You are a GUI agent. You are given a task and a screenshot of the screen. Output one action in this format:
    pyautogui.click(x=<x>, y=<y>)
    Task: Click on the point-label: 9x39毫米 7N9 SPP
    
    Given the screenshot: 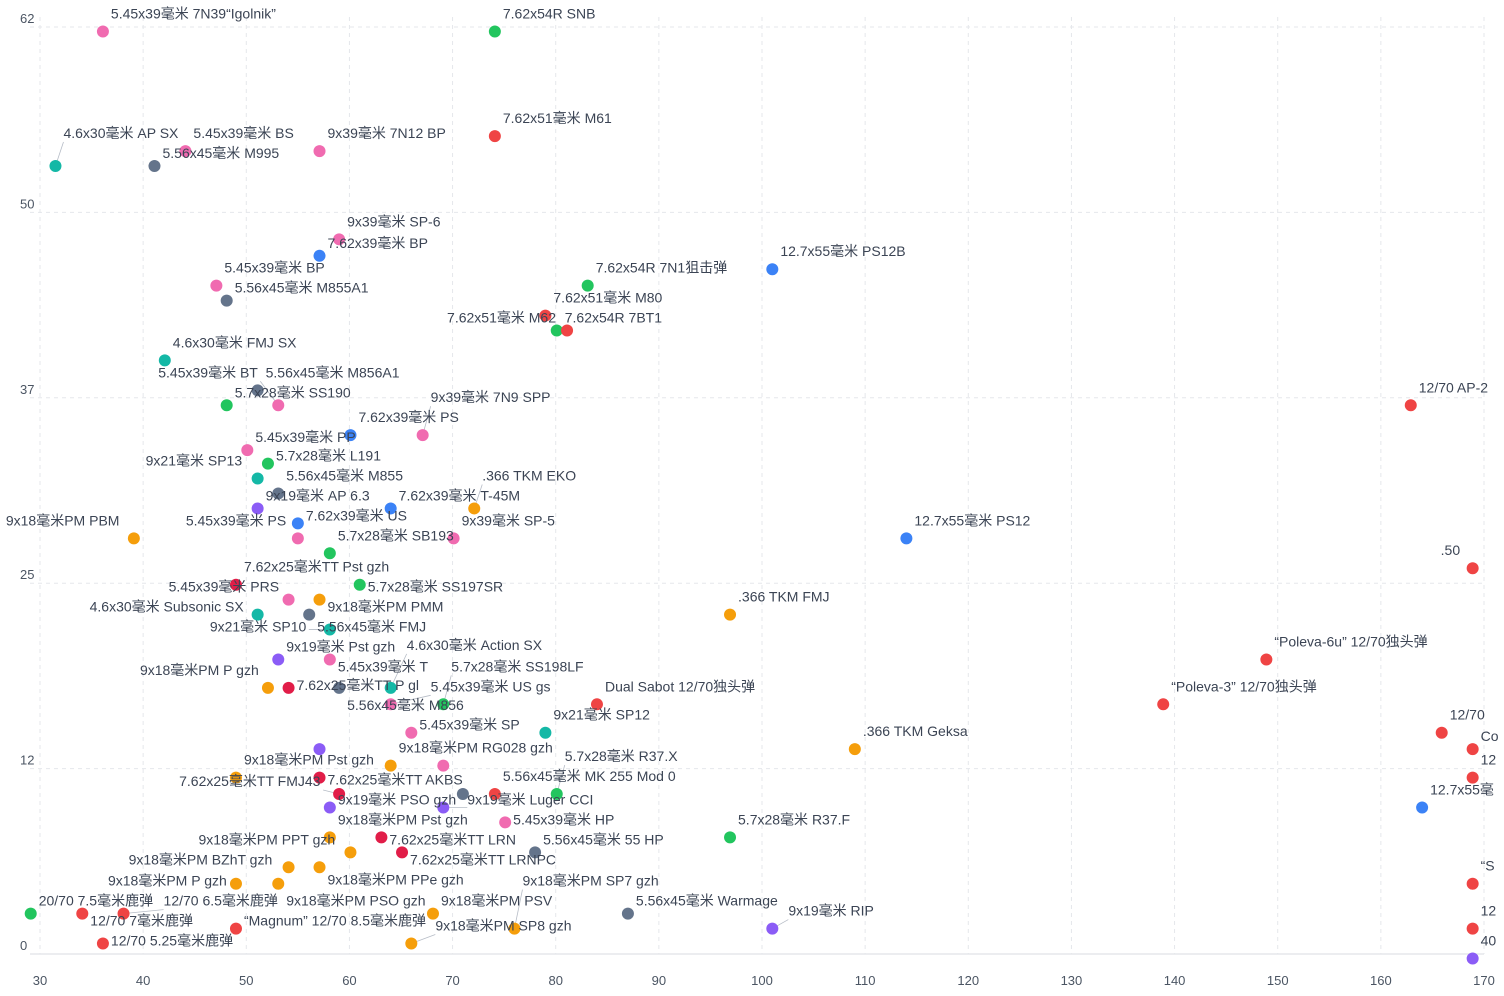 What is the action you would take?
    pyautogui.click(x=491, y=397)
    